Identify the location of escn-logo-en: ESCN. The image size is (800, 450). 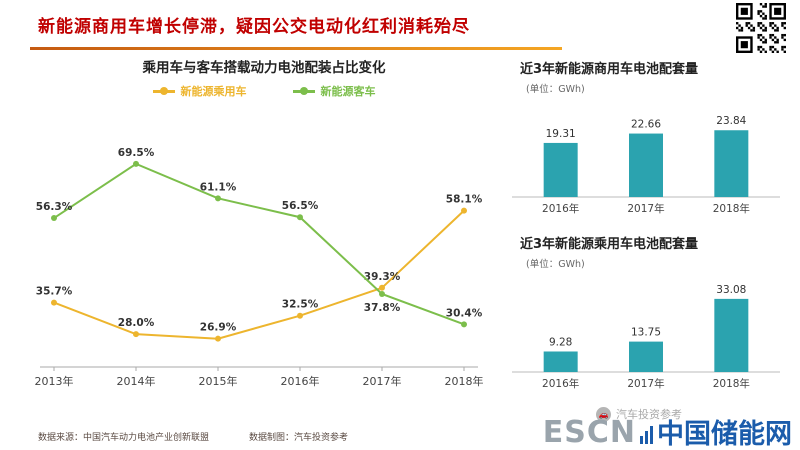
(589, 432).